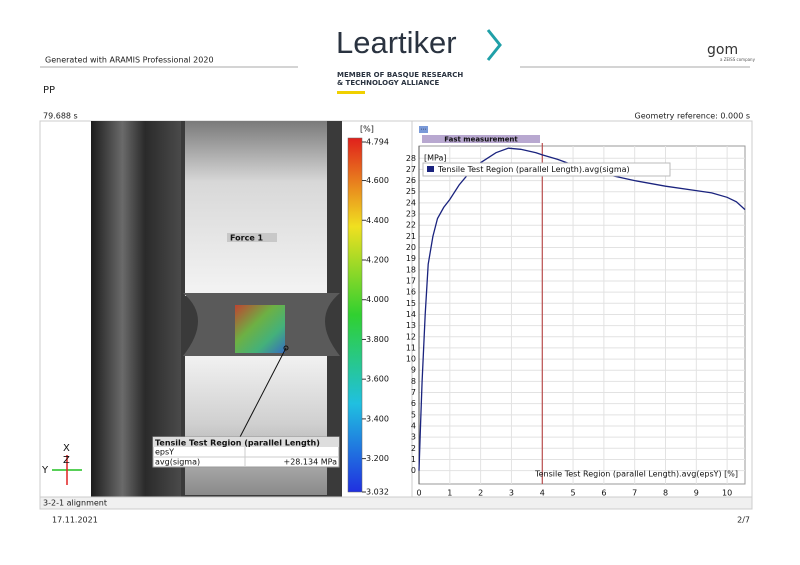  What do you see at coordinates (129, 60) in the screenshot?
I see `generator: Generated with ARAMIS Professional 2020` at bounding box center [129, 60].